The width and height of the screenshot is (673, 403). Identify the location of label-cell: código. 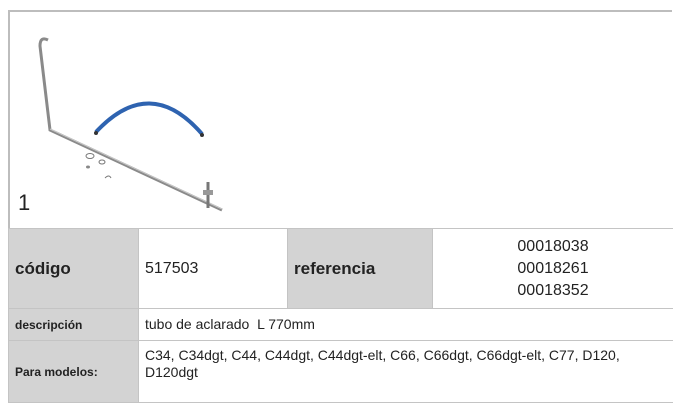
(74, 269).